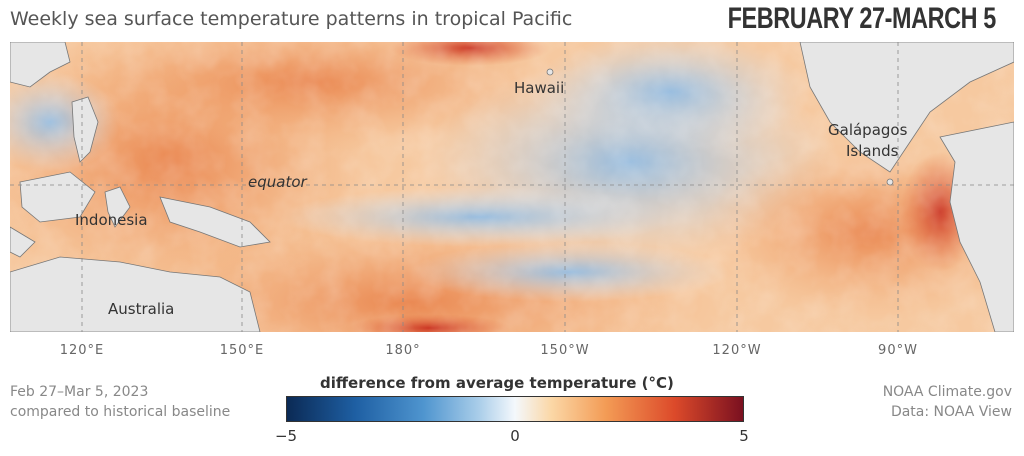 Image resolution: width=1024 pixels, height=456 pixels. I want to click on land-new-guinea, so click(215, 222).